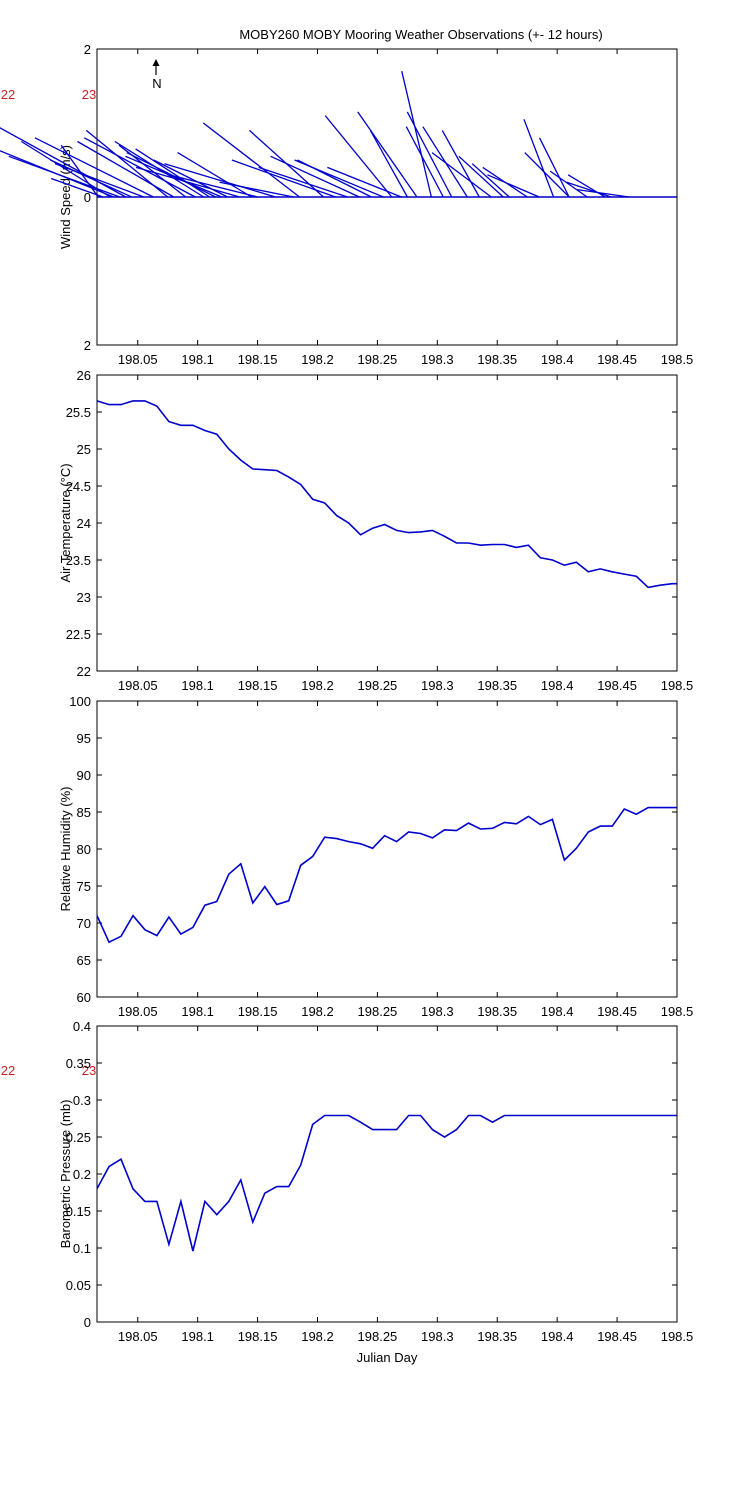 The image size is (750, 1500). Describe the element at coordinates (84, 597) in the screenshot. I see `y-tick-label: 23` at that location.